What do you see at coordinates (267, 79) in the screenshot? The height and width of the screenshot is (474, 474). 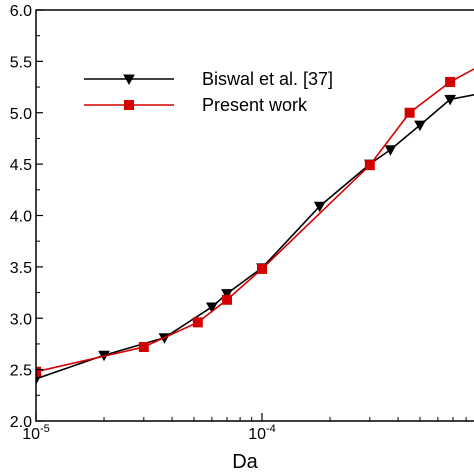 I see `legend-label: Biswal et al. [37]` at bounding box center [267, 79].